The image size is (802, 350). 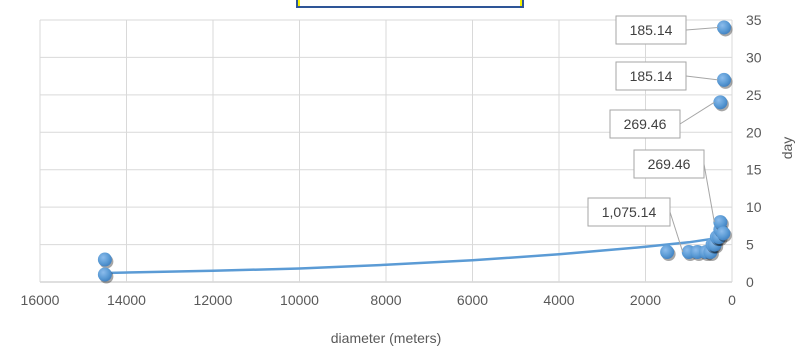 I want to click on x-tick-label: 16000, so click(x=40, y=300).